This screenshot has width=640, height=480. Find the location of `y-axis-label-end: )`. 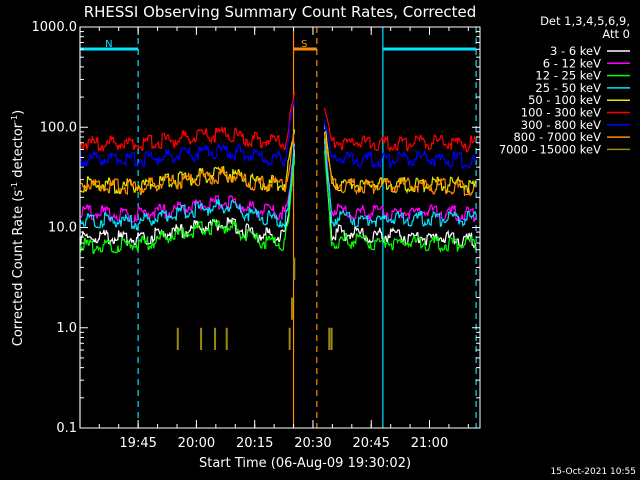

y-axis-label-end: ) is located at coordinates (18, 112).